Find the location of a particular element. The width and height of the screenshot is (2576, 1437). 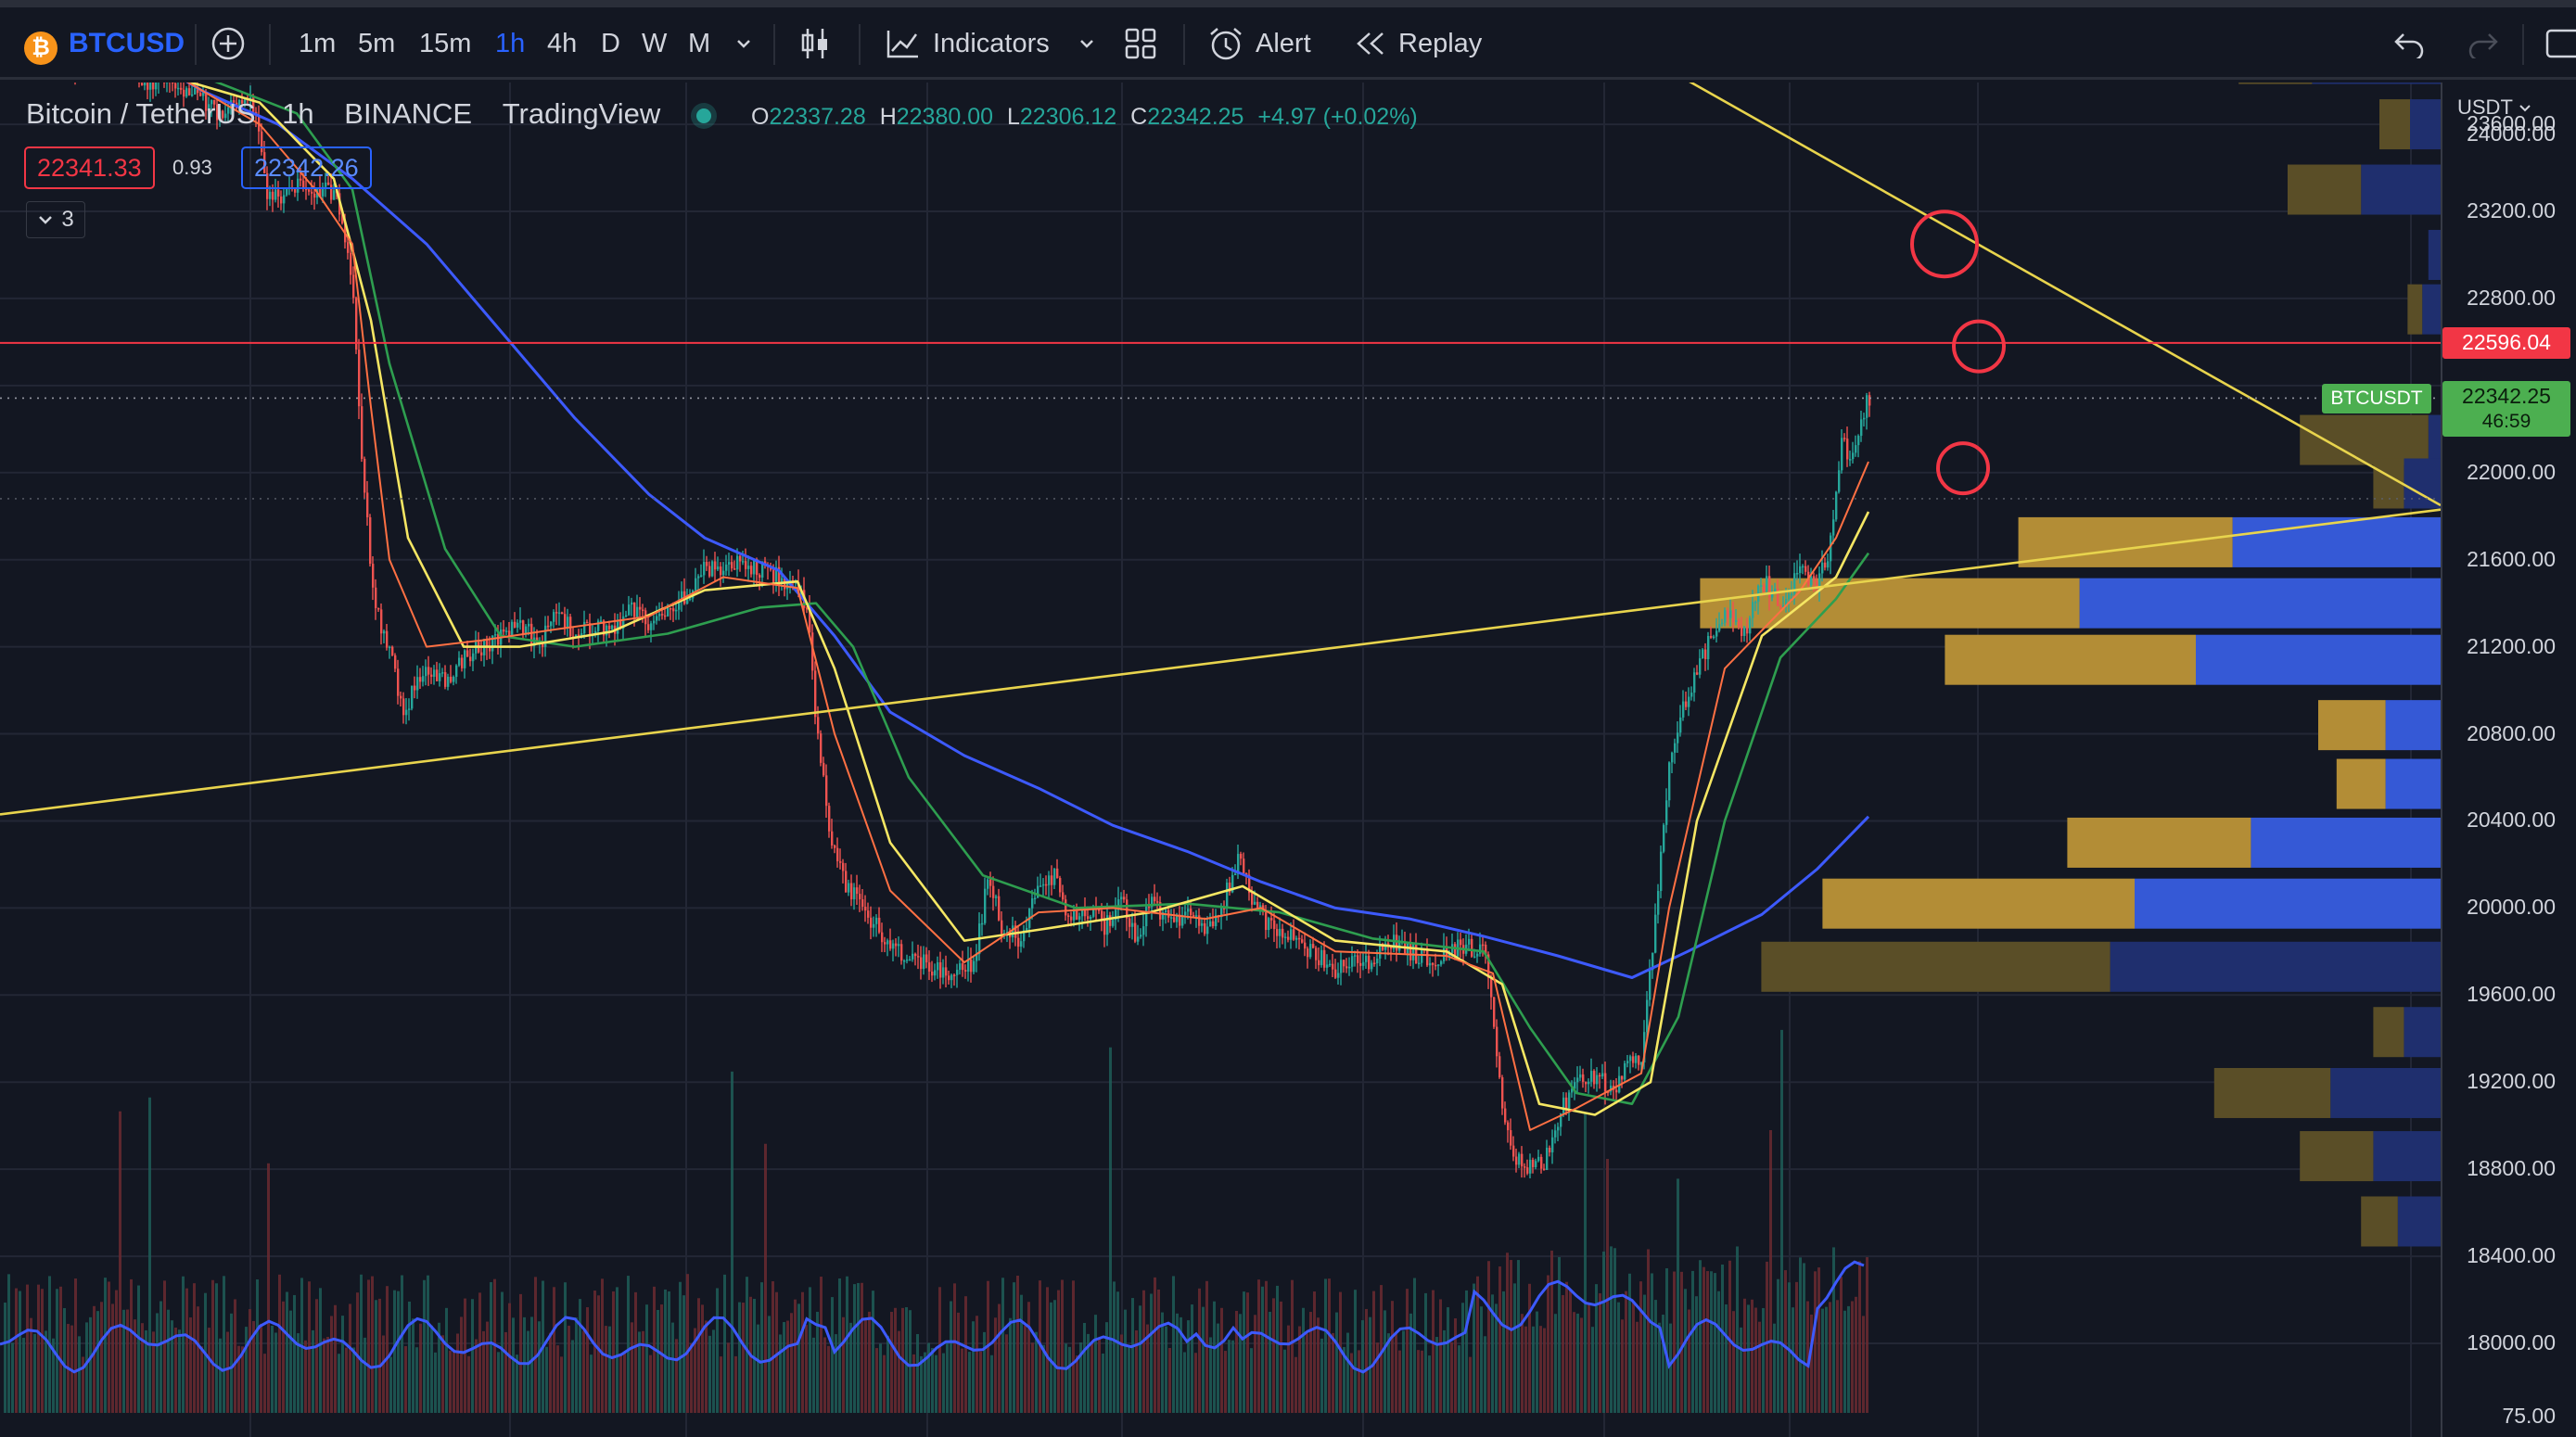

toolbar-divider is located at coordinates (1184, 44).